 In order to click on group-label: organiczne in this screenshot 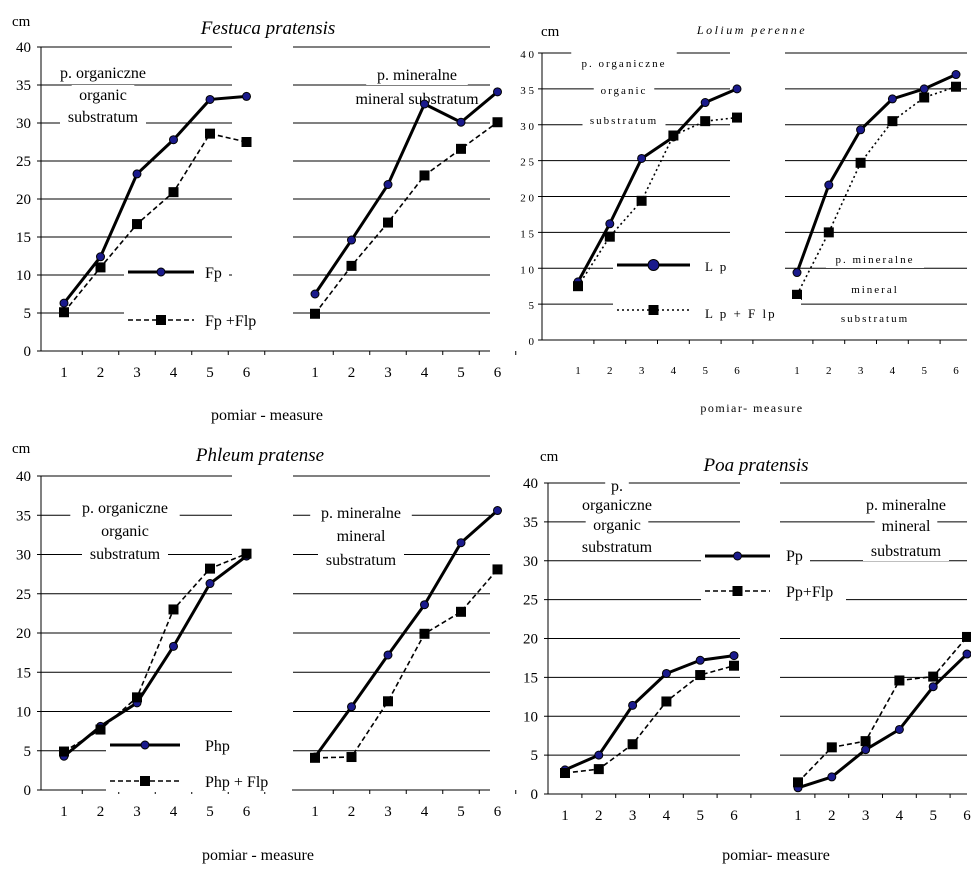, I will do `click(617, 505)`.